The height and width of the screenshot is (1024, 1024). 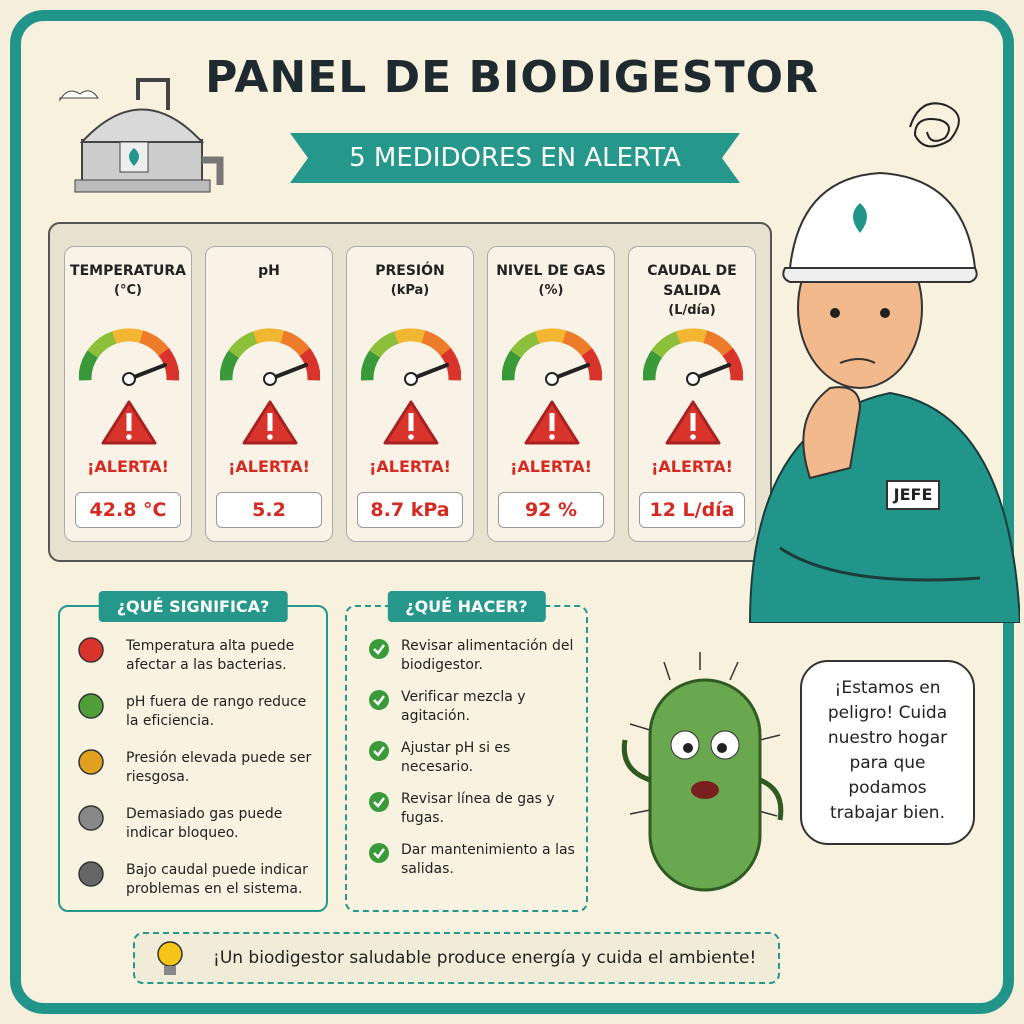 What do you see at coordinates (128, 271) in the screenshot?
I see `gauge-name: TEMPERATURA` at bounding box center [128, 271].